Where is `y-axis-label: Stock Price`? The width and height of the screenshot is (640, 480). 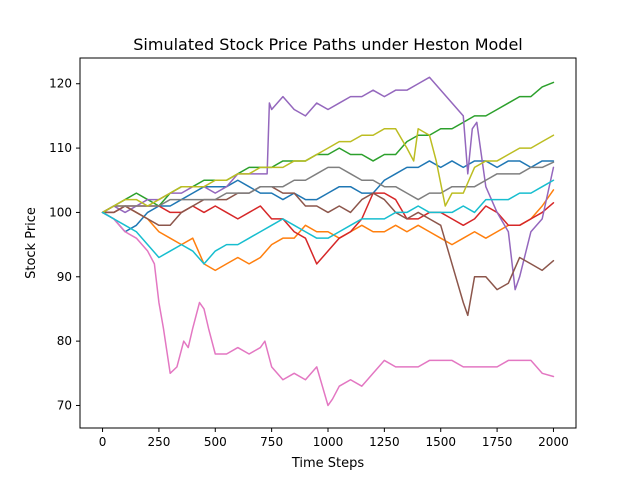 y-axis-label: Stock Price is located at coordinates (31, 243).